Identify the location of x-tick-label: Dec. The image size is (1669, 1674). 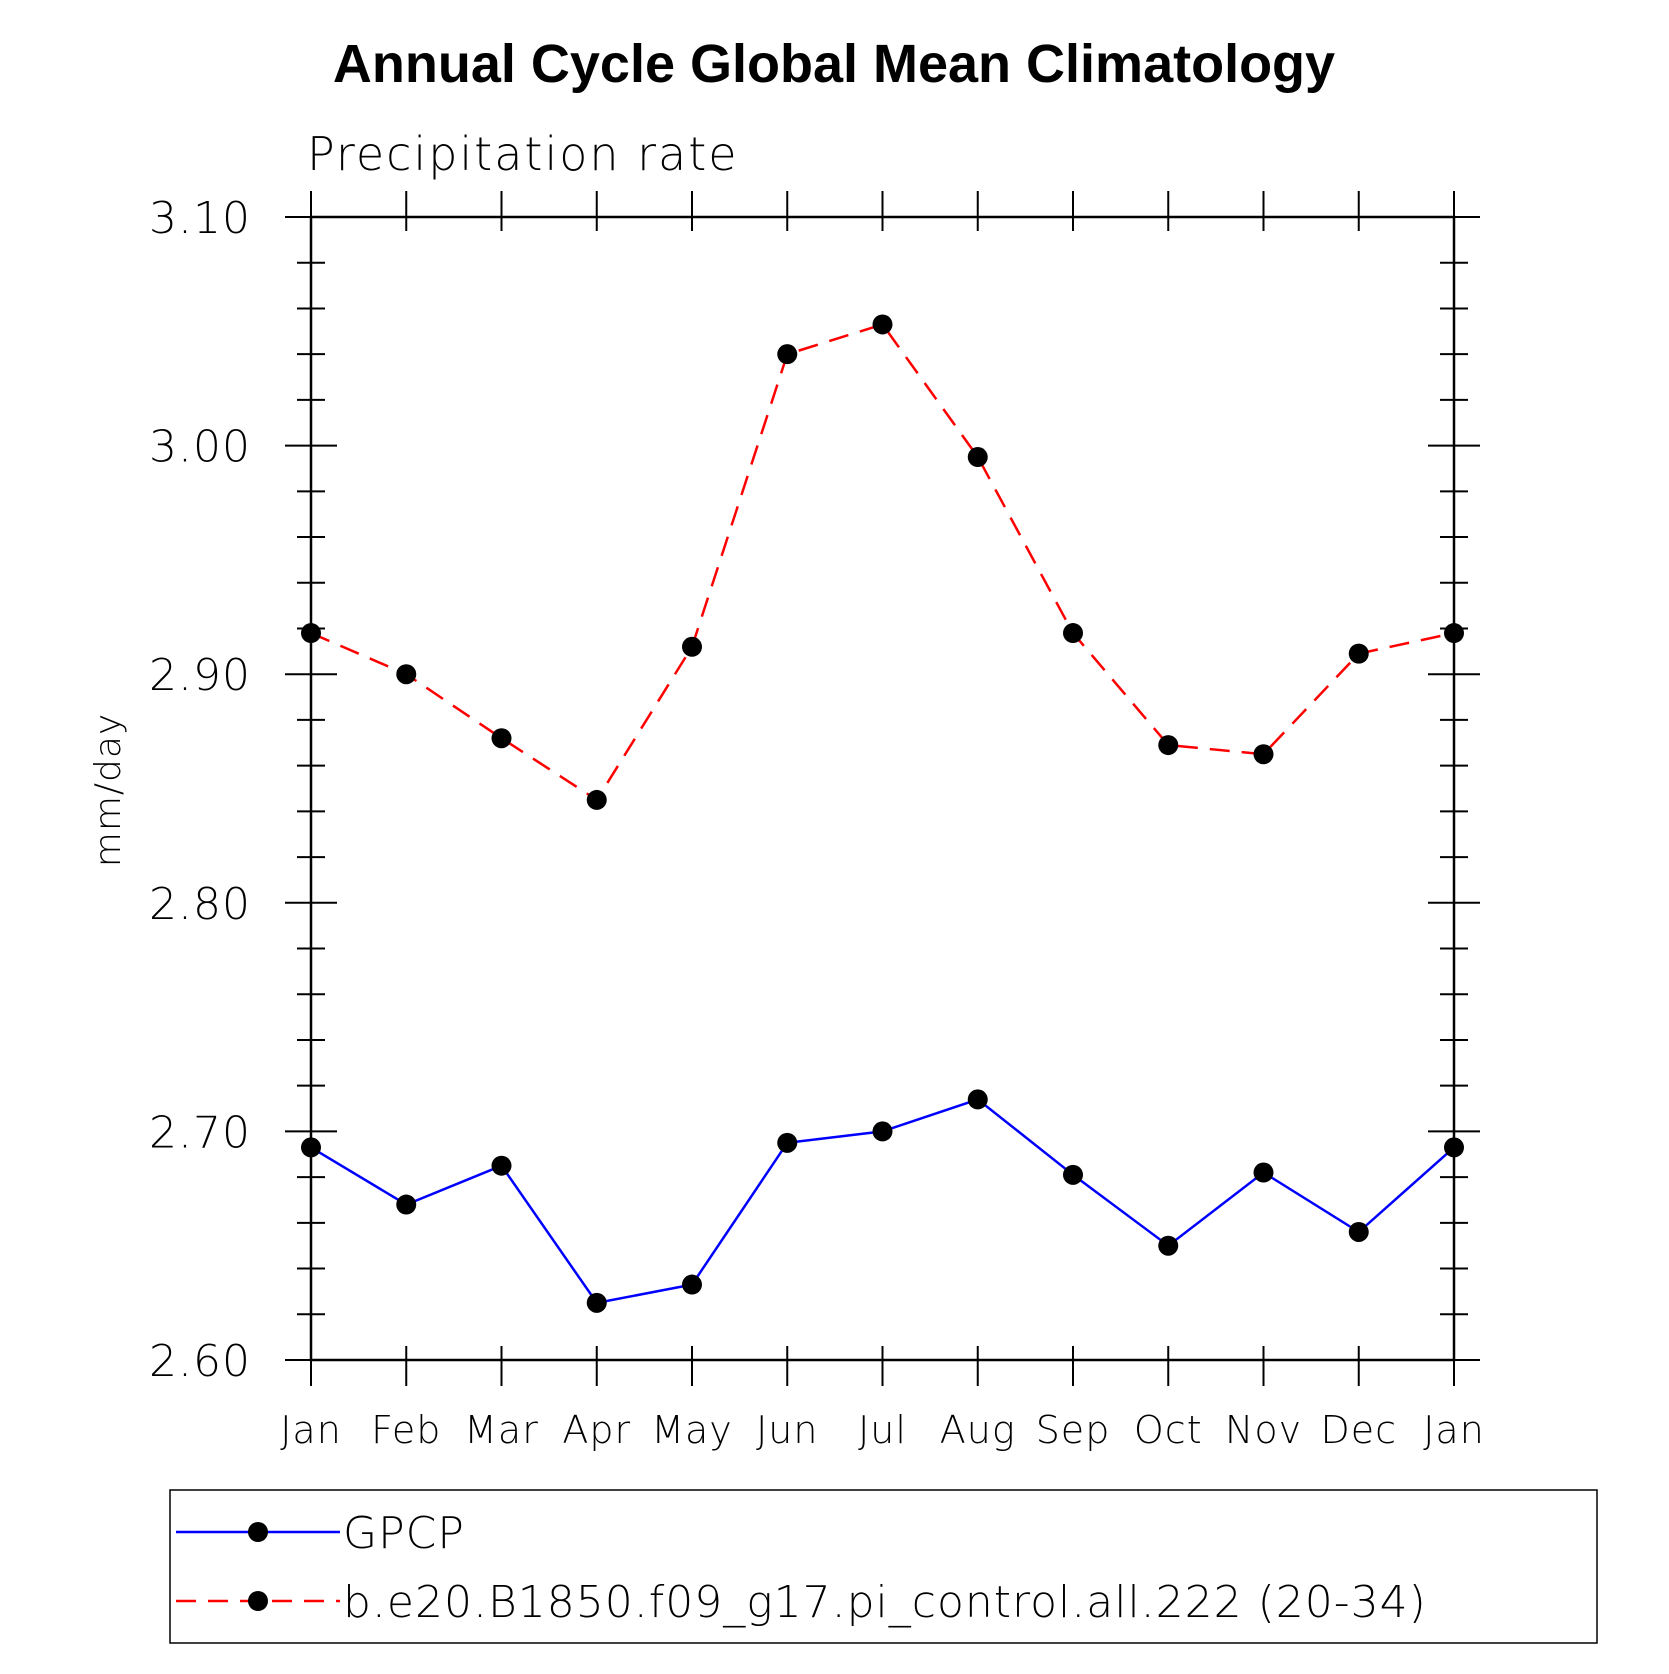
(1358, 1430).